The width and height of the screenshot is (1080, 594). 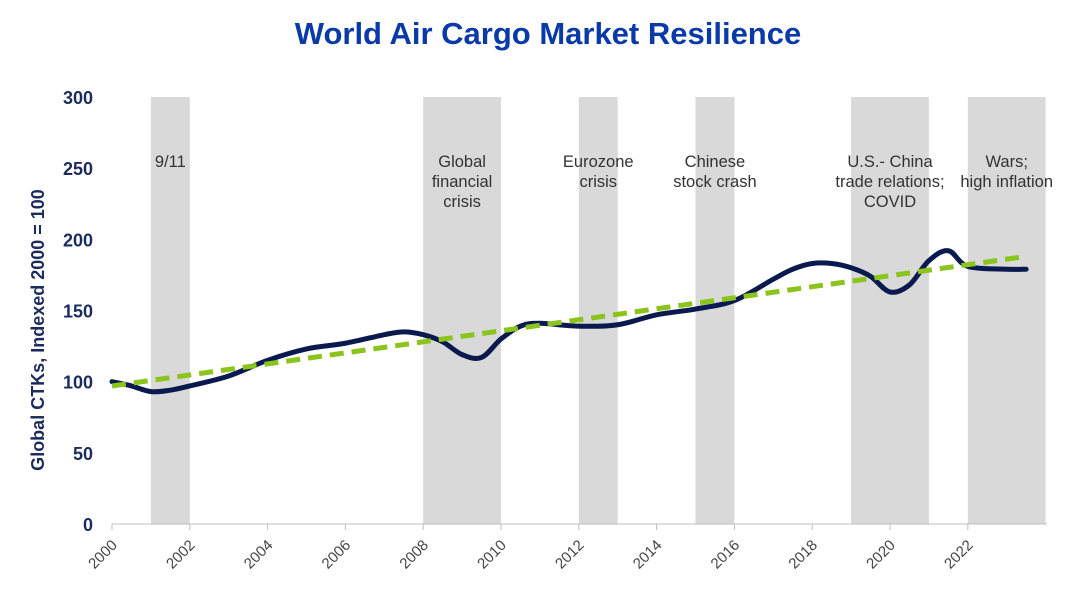 I want to click on y-tick-label: 200, so click(x=78, y=240).